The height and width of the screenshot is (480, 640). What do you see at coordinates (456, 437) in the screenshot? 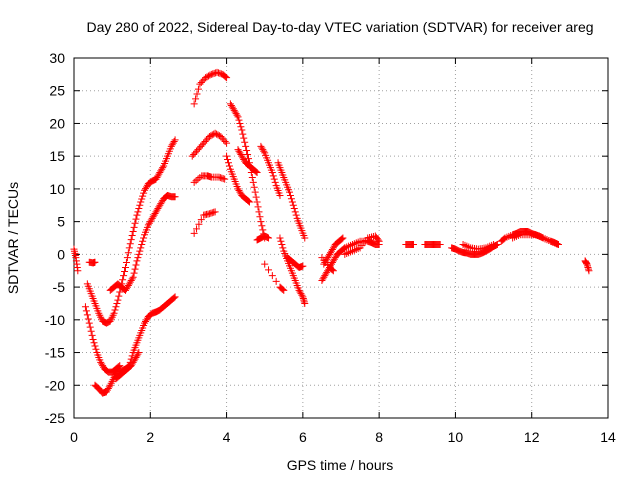
I see `x-tick-label: 10` at bounding box center [456, 437].